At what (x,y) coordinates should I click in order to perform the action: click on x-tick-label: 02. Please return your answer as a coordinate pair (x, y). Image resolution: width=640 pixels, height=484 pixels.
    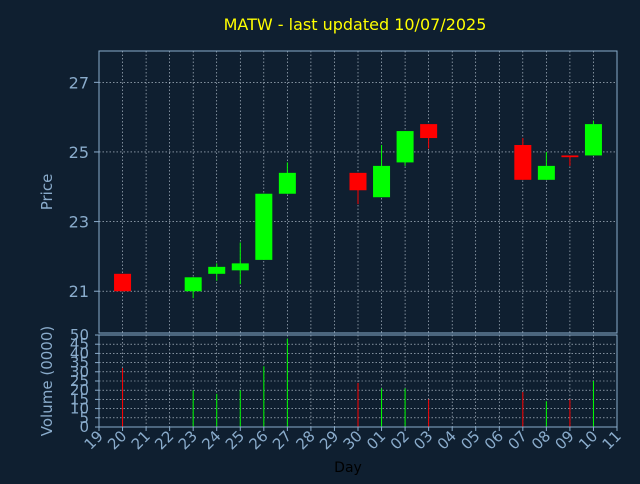
    Looking at the image, I should click on (400, 440).